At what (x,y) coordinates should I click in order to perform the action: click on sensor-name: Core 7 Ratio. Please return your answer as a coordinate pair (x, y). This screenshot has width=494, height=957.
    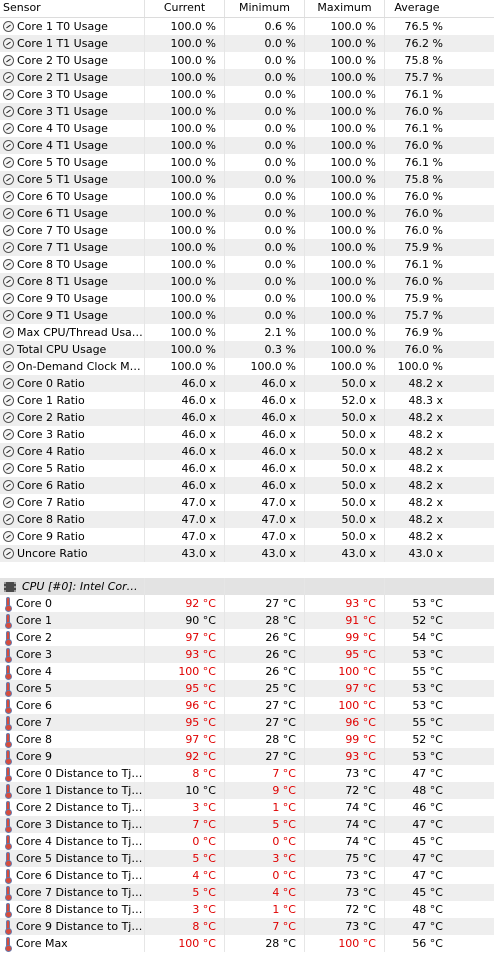
    Looking at the image, I should click on (51, 502).